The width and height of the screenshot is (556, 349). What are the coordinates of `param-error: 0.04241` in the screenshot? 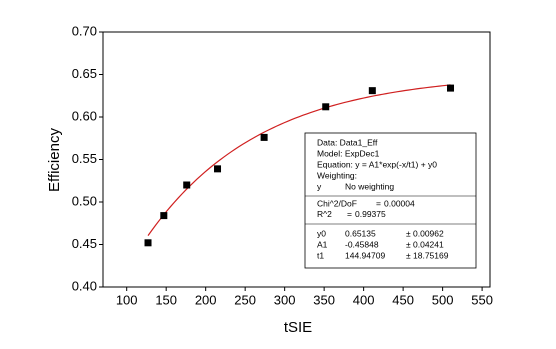 It's located at (428, 244).